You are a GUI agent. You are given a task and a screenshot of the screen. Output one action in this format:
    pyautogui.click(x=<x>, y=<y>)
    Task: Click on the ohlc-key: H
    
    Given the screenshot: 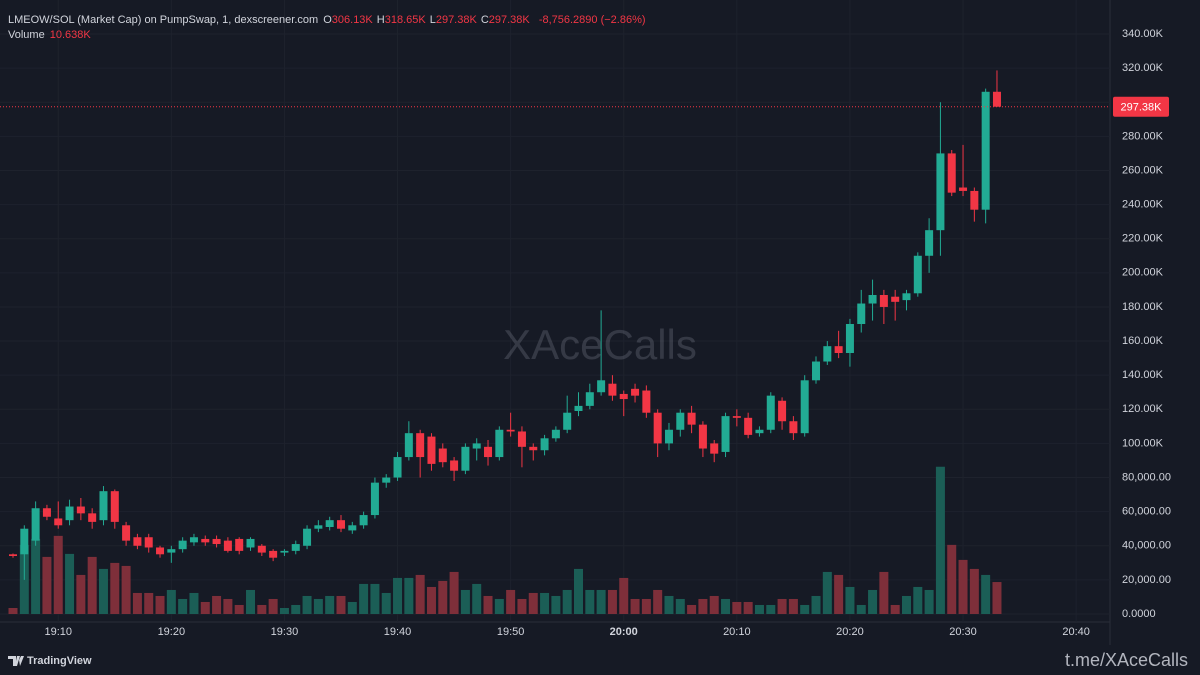 What is the action you would take?
    pyautogui.click(x=380, y=20)
    